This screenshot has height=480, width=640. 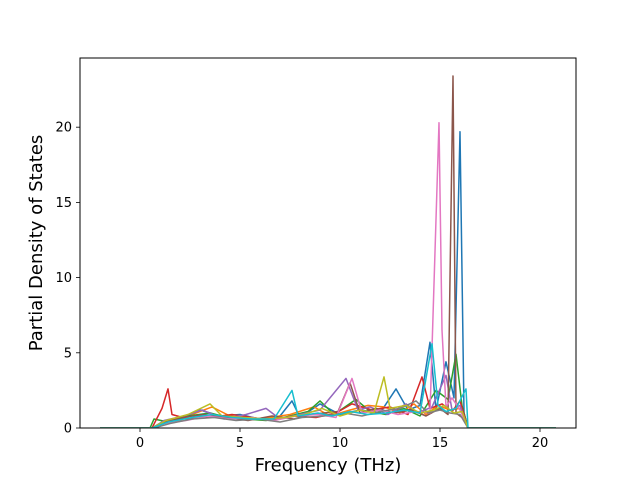 What do you see at coordinates (340, 443) in the screenshot?
I see `x-tick-label: 10` at bounding box center [340, 443].